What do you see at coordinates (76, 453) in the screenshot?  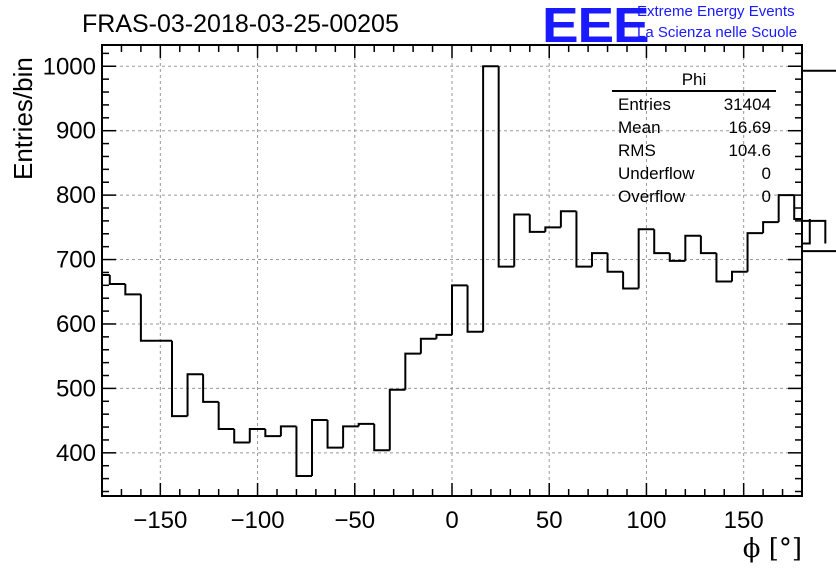 I see `y-tick-label: 400` at bounding box center [76, 453].